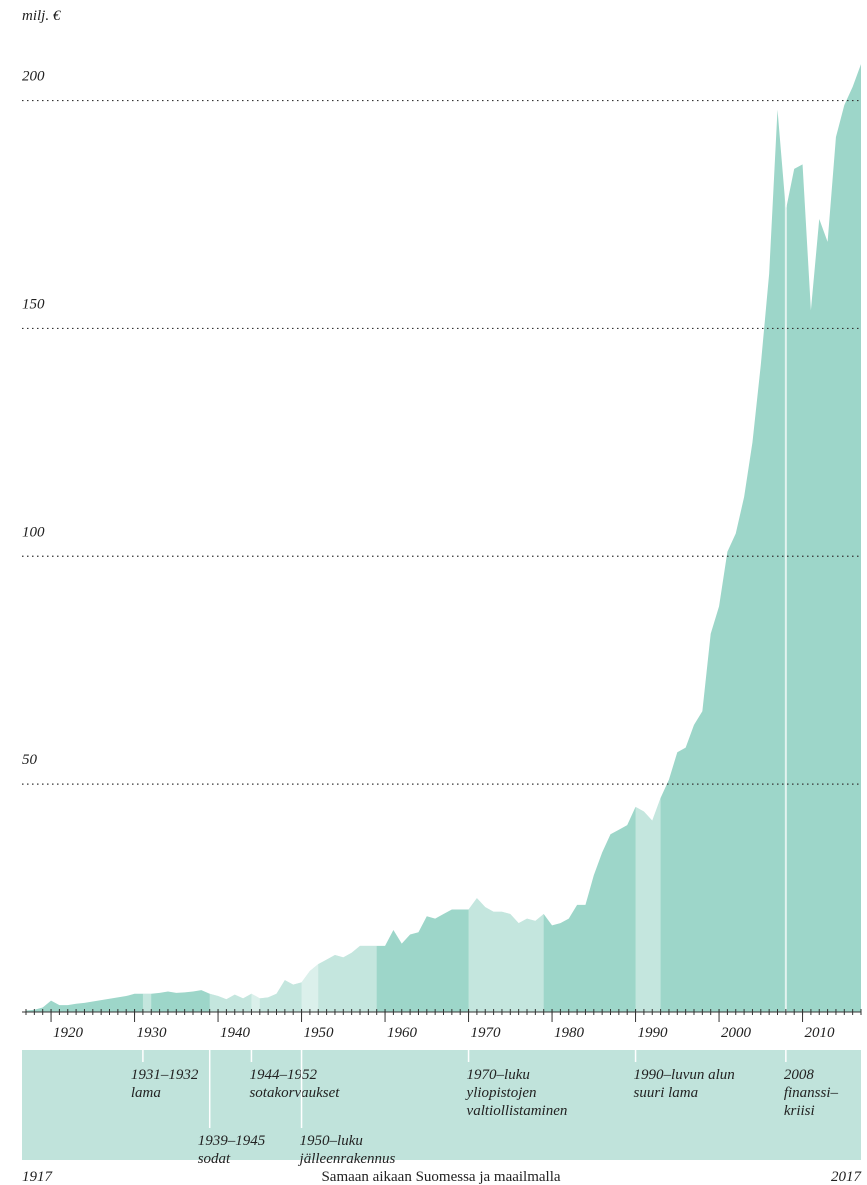  What do you see at coordinates (38, 1177) in the screenshot?
I see `footer-left: 1917` at bounding box center [38, 1177].